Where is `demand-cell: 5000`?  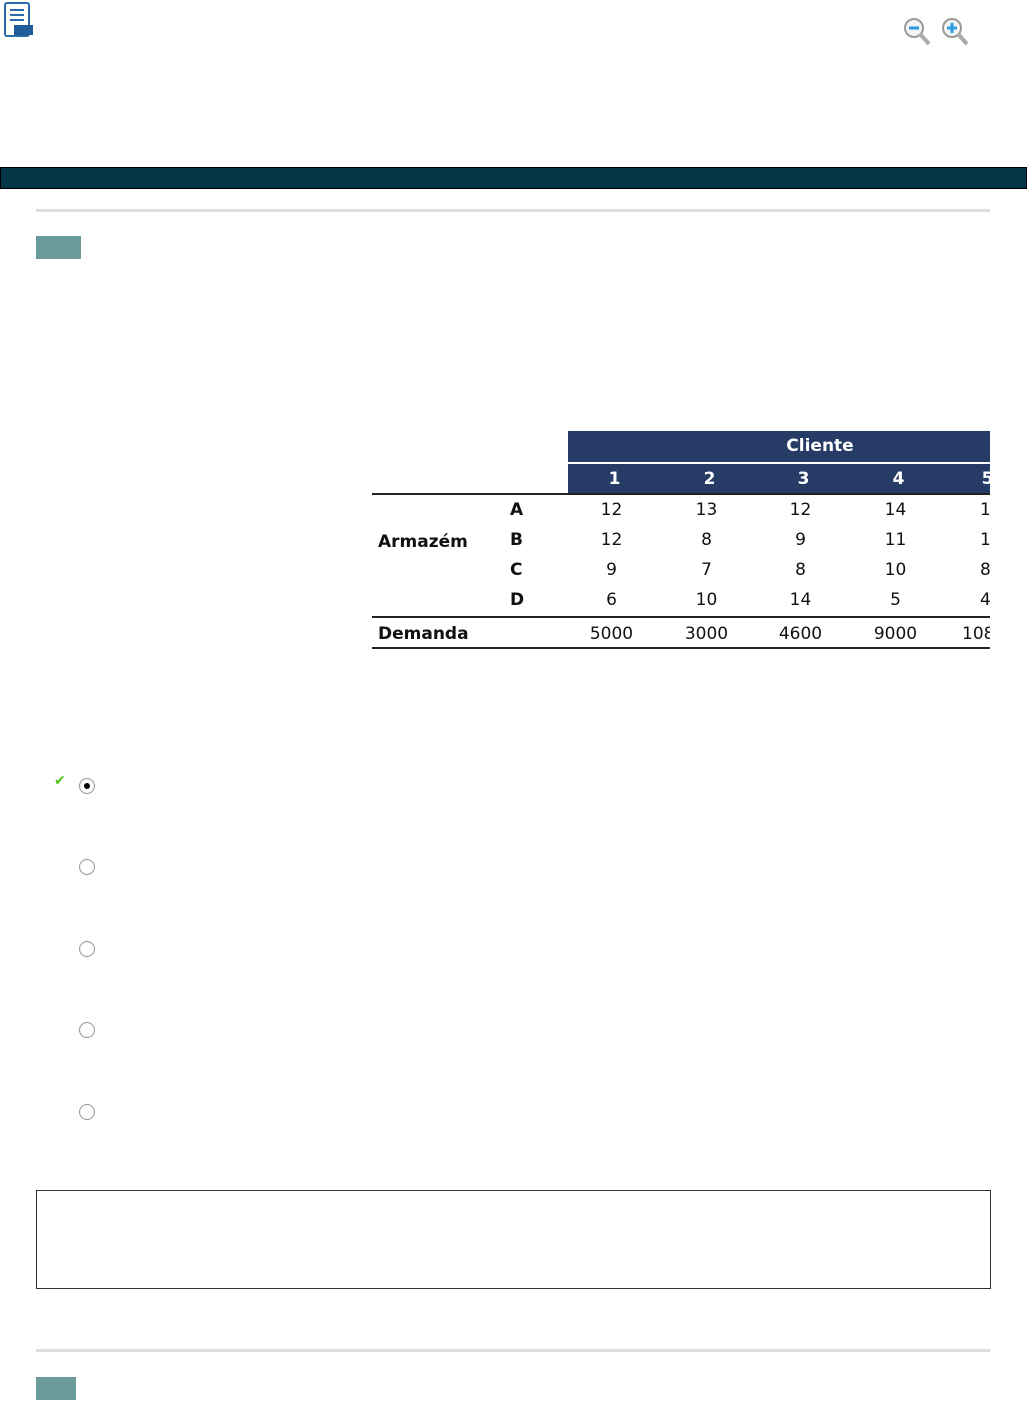 demand-cell: 5000 is located at coordinates (611, 634).